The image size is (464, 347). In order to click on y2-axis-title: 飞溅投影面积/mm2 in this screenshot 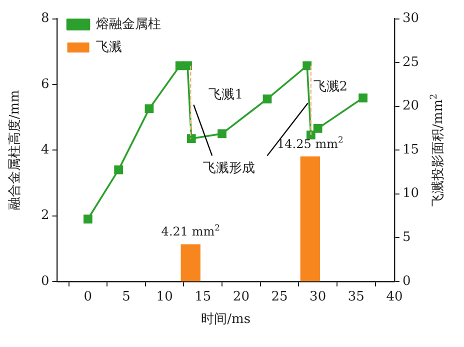, I will do `click(437, 150)`.